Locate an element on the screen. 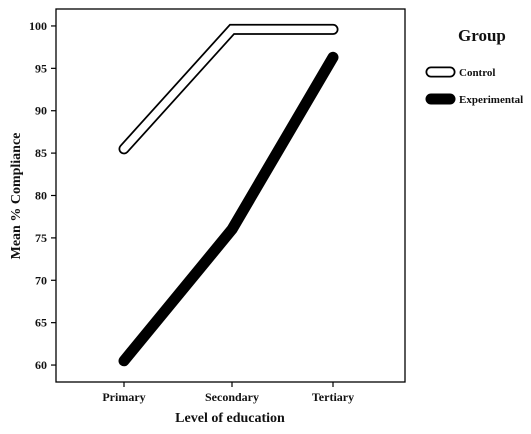 The height and width of the screenshot is (434, 531). y-tick-label: 90 is located at coordinates (41, 111).